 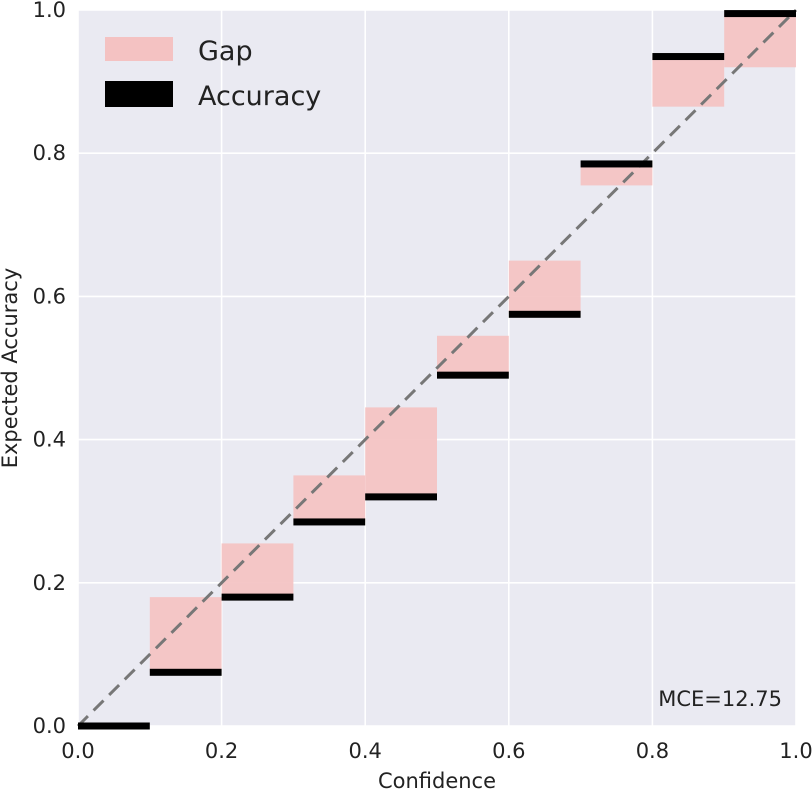 What do you see at coordinates (259, 96) in the screenshot?
I see `legend-accuracy-label: Accuracy` at bounding box center [259, 96].